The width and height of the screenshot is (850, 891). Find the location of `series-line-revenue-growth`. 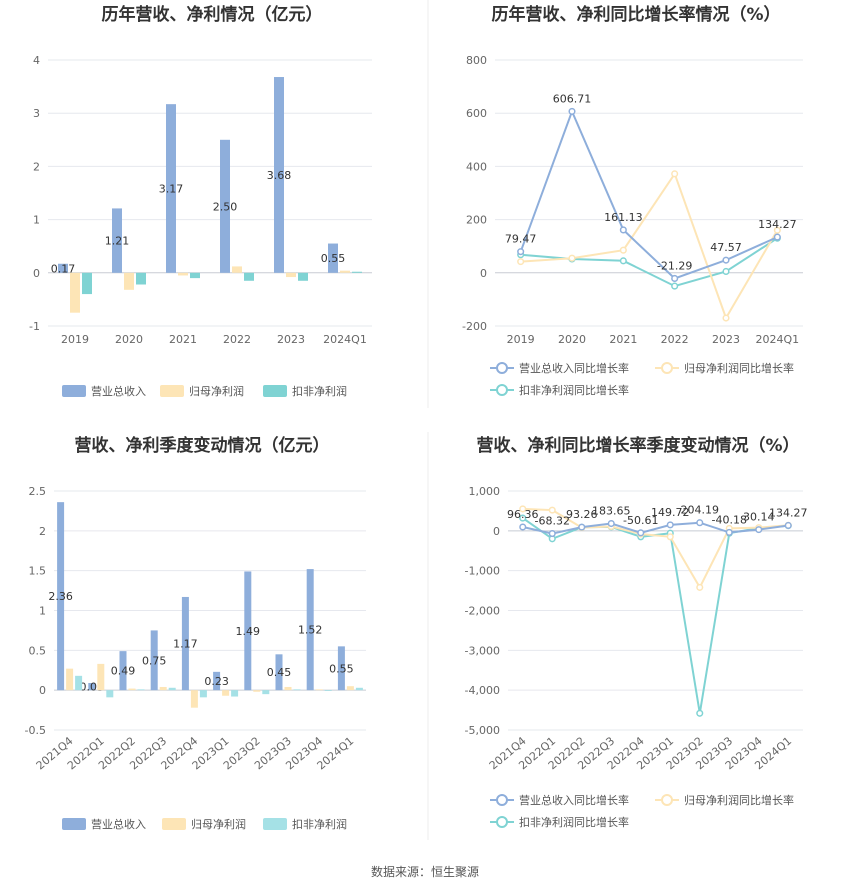

series-line-revenue-growth is located at coordinates (648, 194).